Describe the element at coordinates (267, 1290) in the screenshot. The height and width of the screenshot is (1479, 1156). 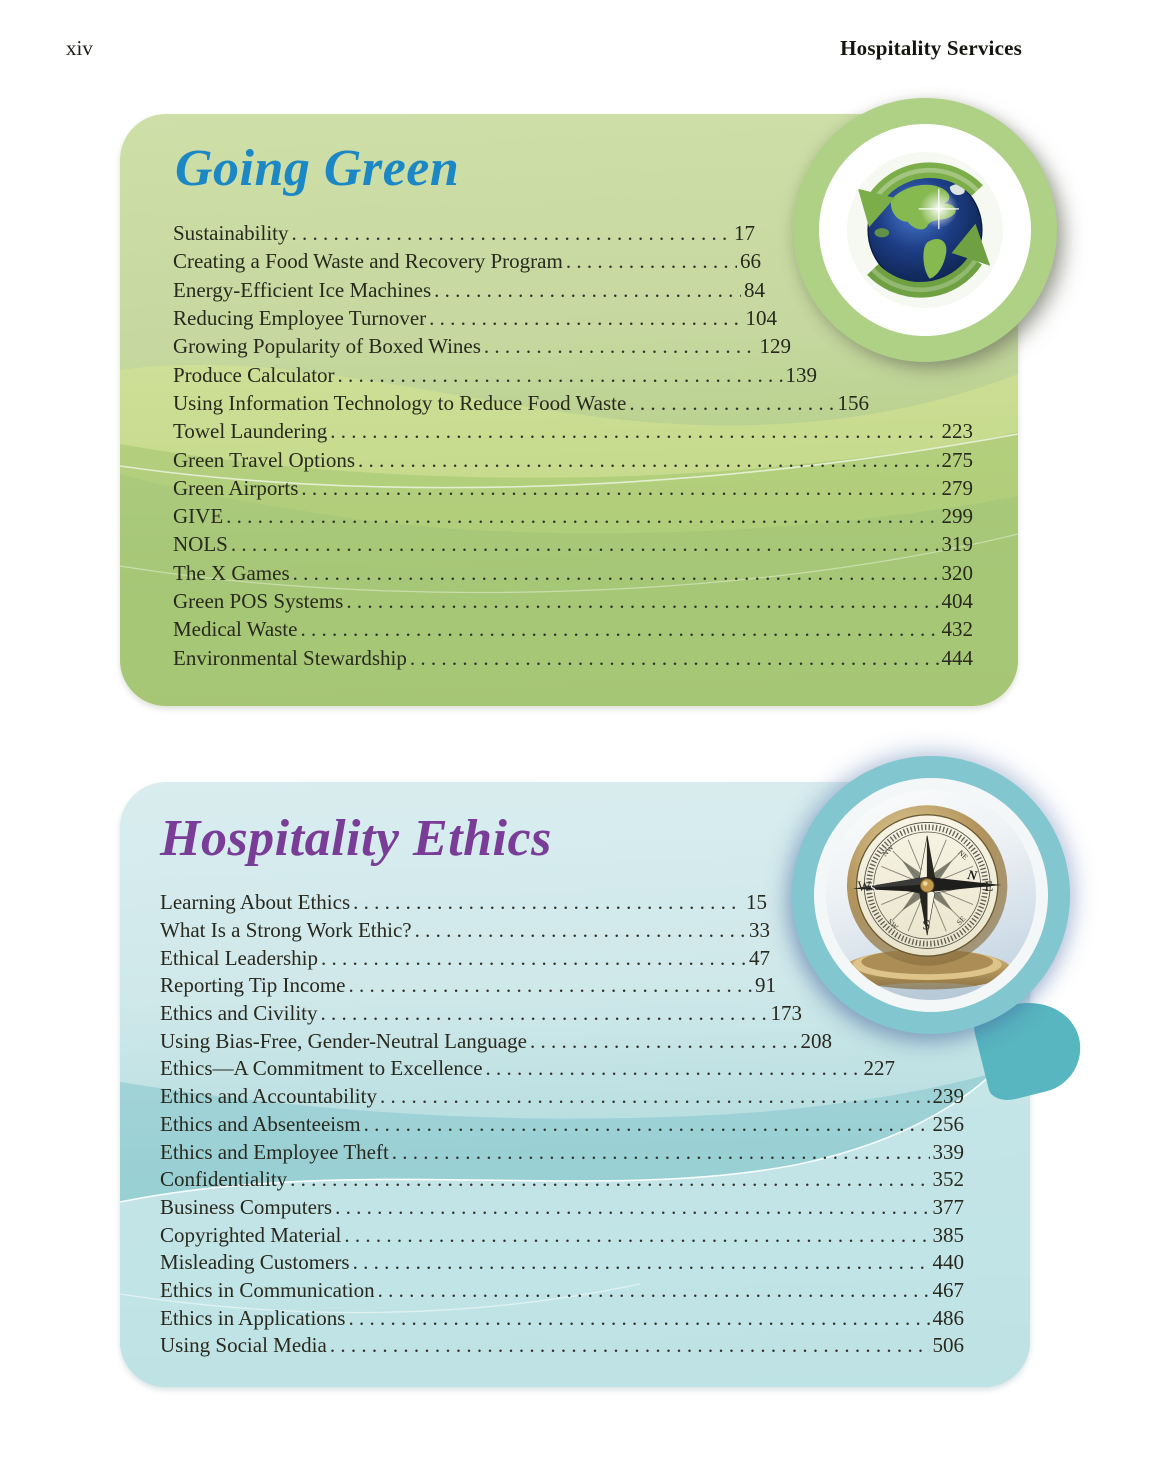
I see `toc-entry-label: Ethics in Communication` at that location.